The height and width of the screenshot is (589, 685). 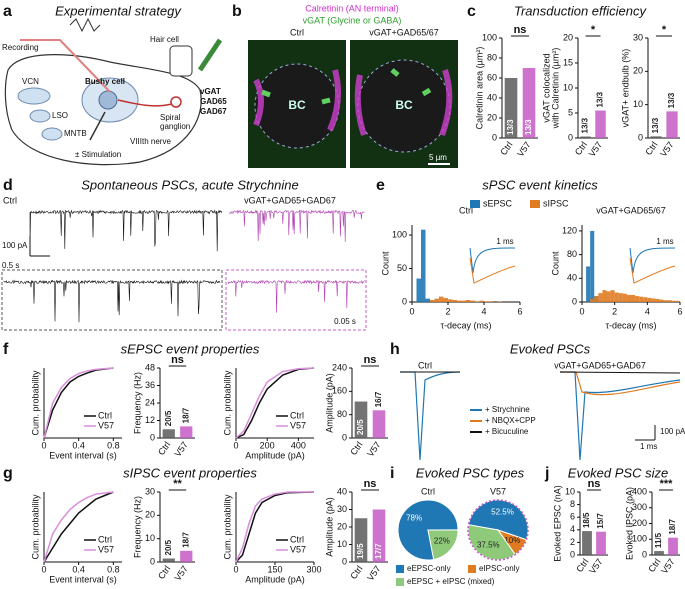 What do you see at coordinates (97, 126) in the screenshot?
I see `stim-electrode` at bounding box center [97, 126].